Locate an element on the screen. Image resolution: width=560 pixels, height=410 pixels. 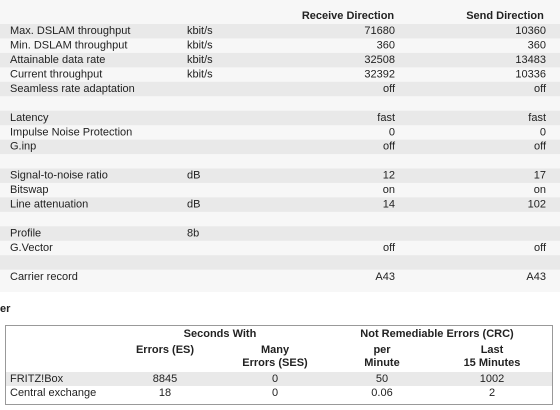
cell-value: 1002 is located at coordinates (492, 379).